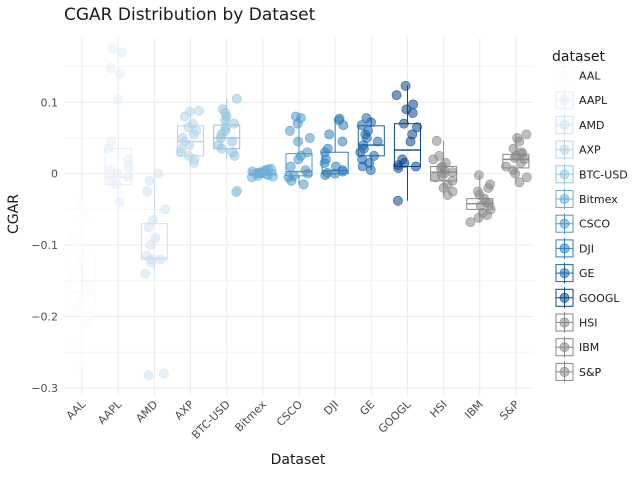 This screenshot has height=480, width=640. What do you see at coordinates (331, 408) in the screenshot?
I see `x-tick-label: DJI` at bounding box center [331, 408].